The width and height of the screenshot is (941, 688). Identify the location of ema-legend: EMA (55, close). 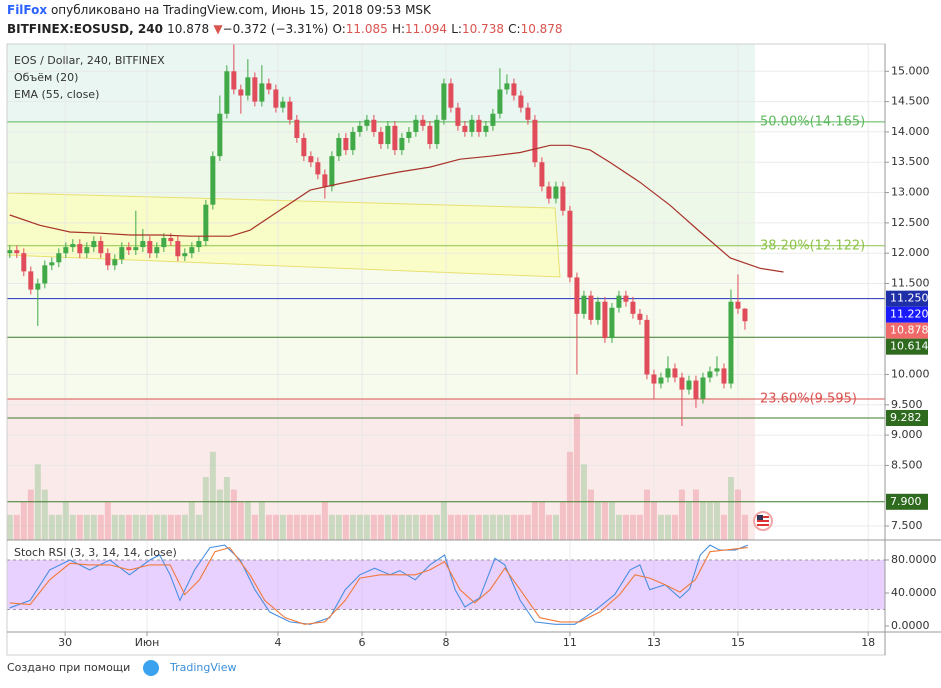
(56, 94).